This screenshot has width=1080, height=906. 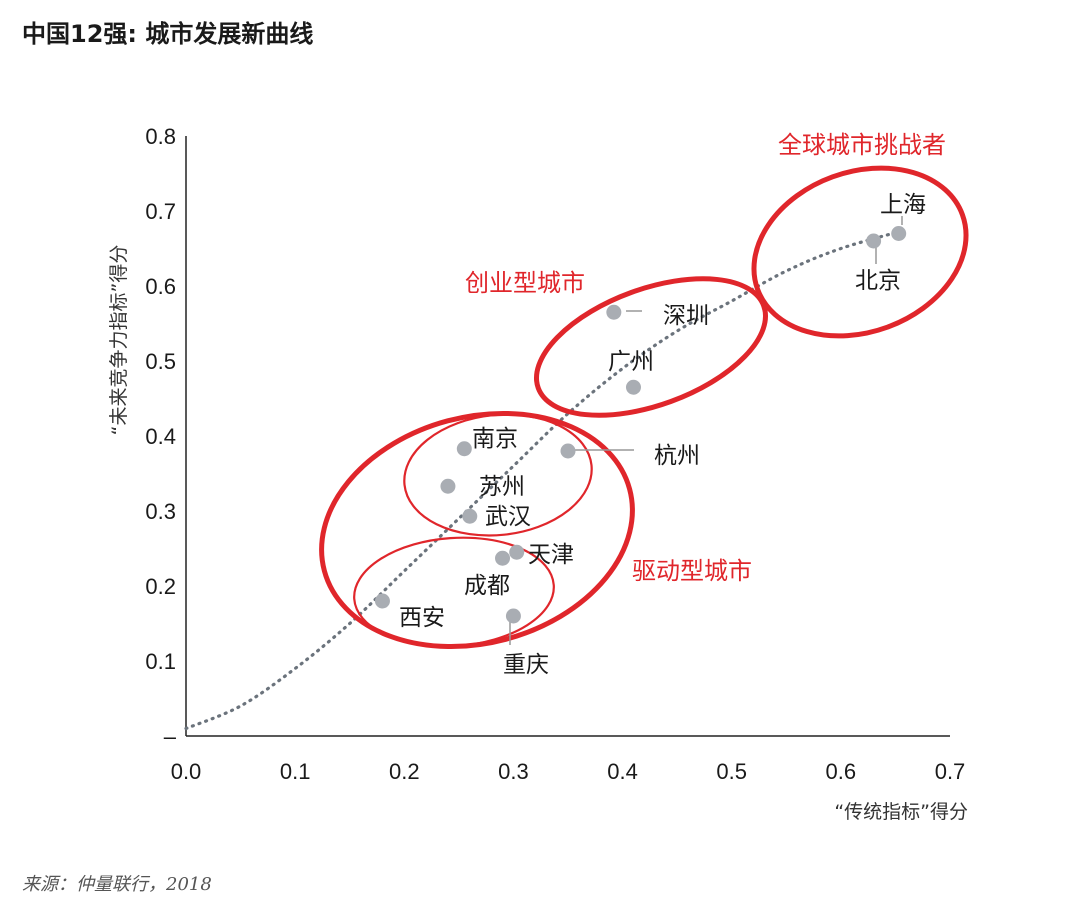 What do you see at coordinates (860, 252) in the screenshot?
I see `group-ellipse-global` at bounding box center [860, 252].